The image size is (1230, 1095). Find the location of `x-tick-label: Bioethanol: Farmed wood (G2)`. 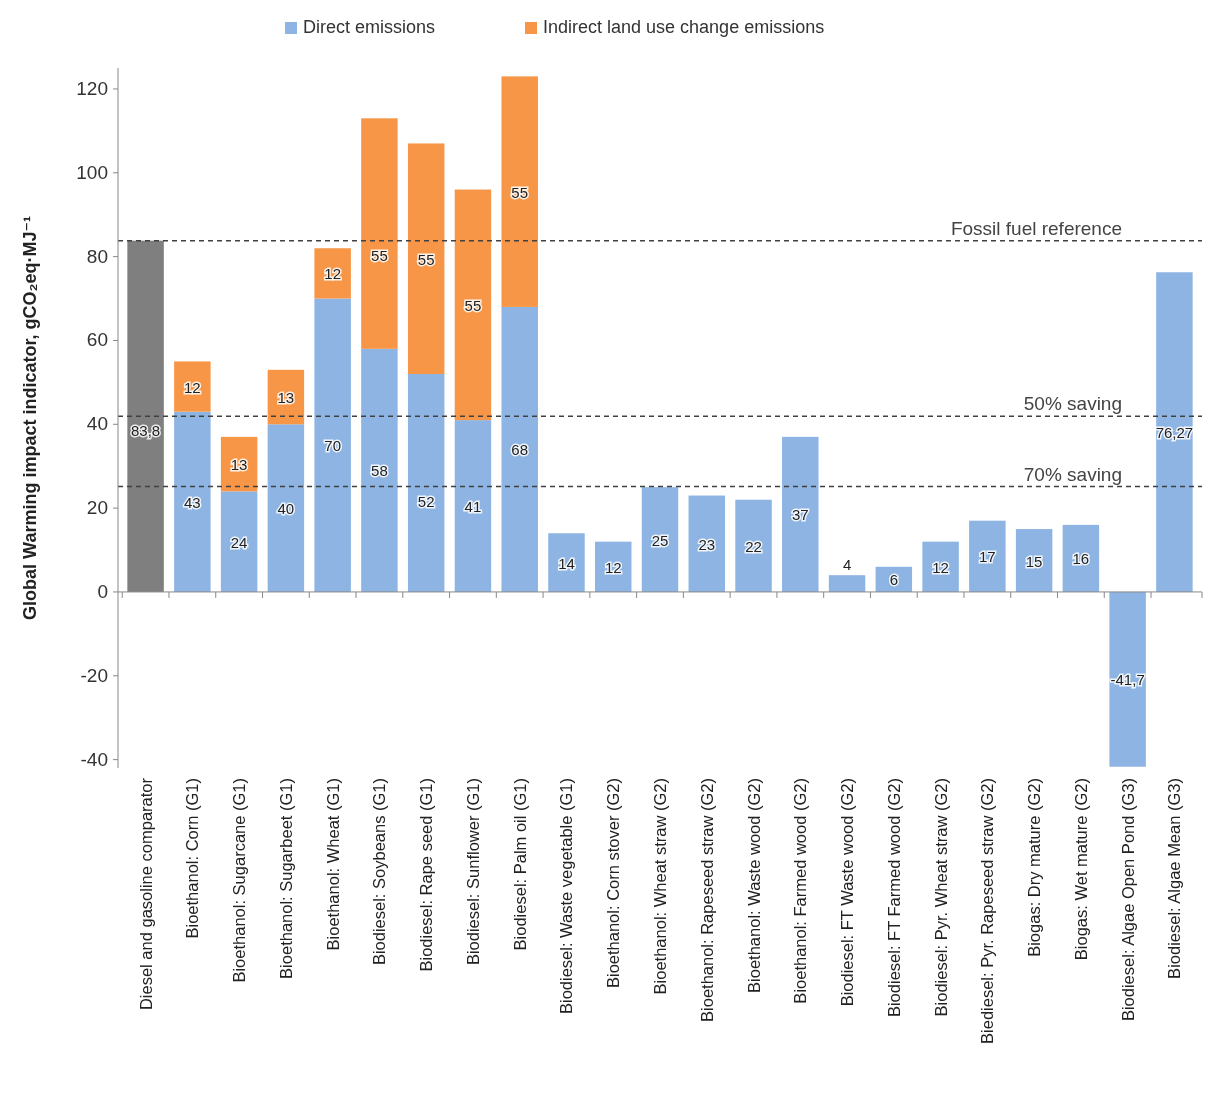

x-tick-label: Bioethanol: Farmed wood (G2) is located at coordinates (800, 891).